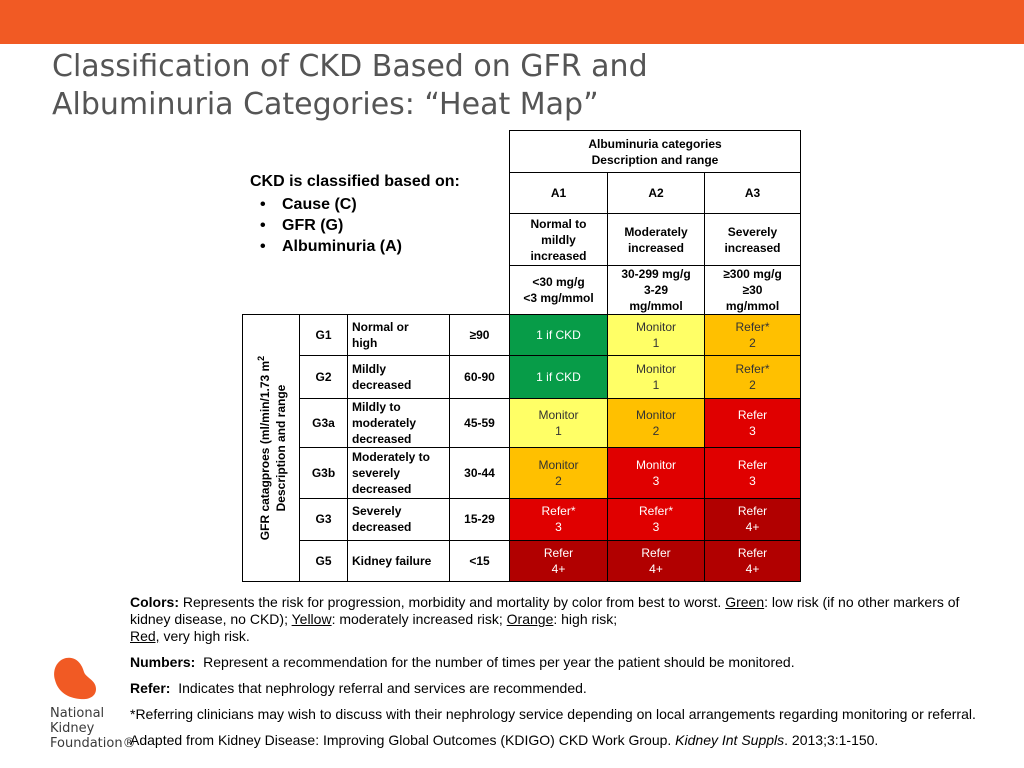 The width and height of the screenshot is (1024, 768). I want to click on colors-label: Colors:, so click(154, 602).